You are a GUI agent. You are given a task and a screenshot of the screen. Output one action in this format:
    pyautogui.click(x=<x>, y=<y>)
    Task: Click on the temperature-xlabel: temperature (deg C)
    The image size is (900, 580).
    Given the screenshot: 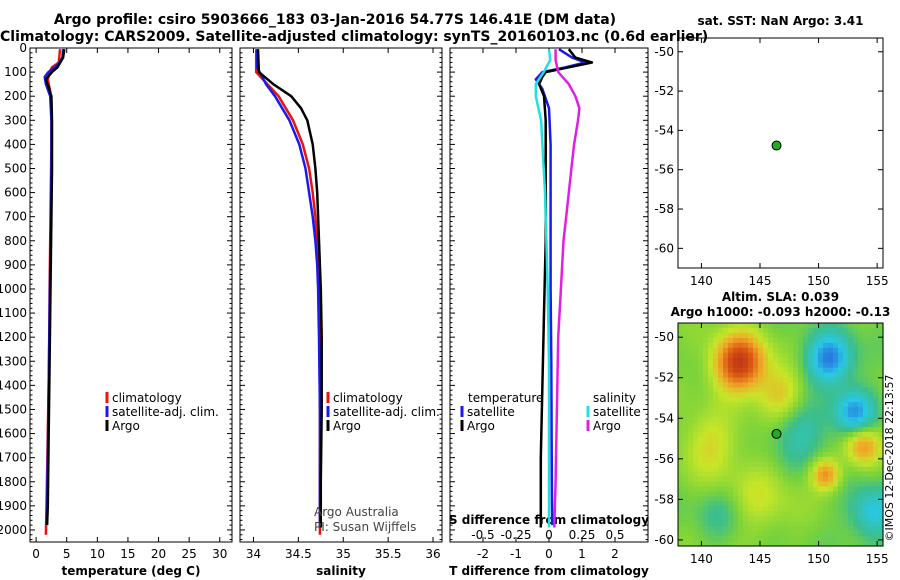 What is the action you would take?
    pyautogui.click(x=131, y=571)
    